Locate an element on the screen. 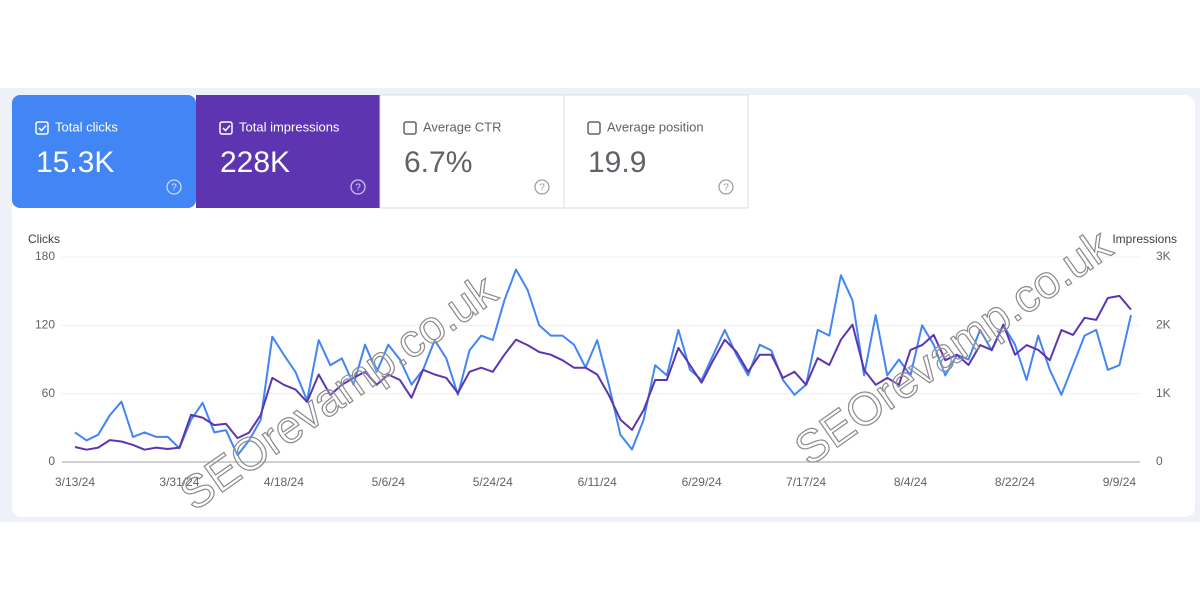 This screenshot has height=605, width=1200. x-tick-label: 6/29/24 is located at coordinates (702, 482).